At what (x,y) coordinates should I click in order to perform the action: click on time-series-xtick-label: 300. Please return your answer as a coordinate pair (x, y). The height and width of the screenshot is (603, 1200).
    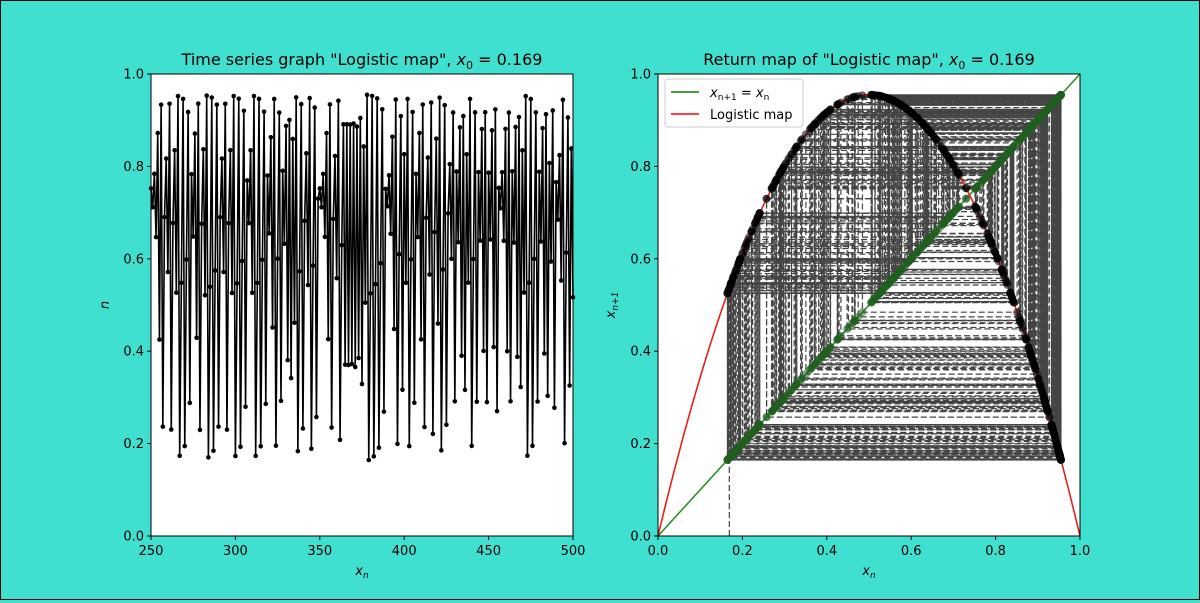
    Looking at the image, I should click on (235, 551).